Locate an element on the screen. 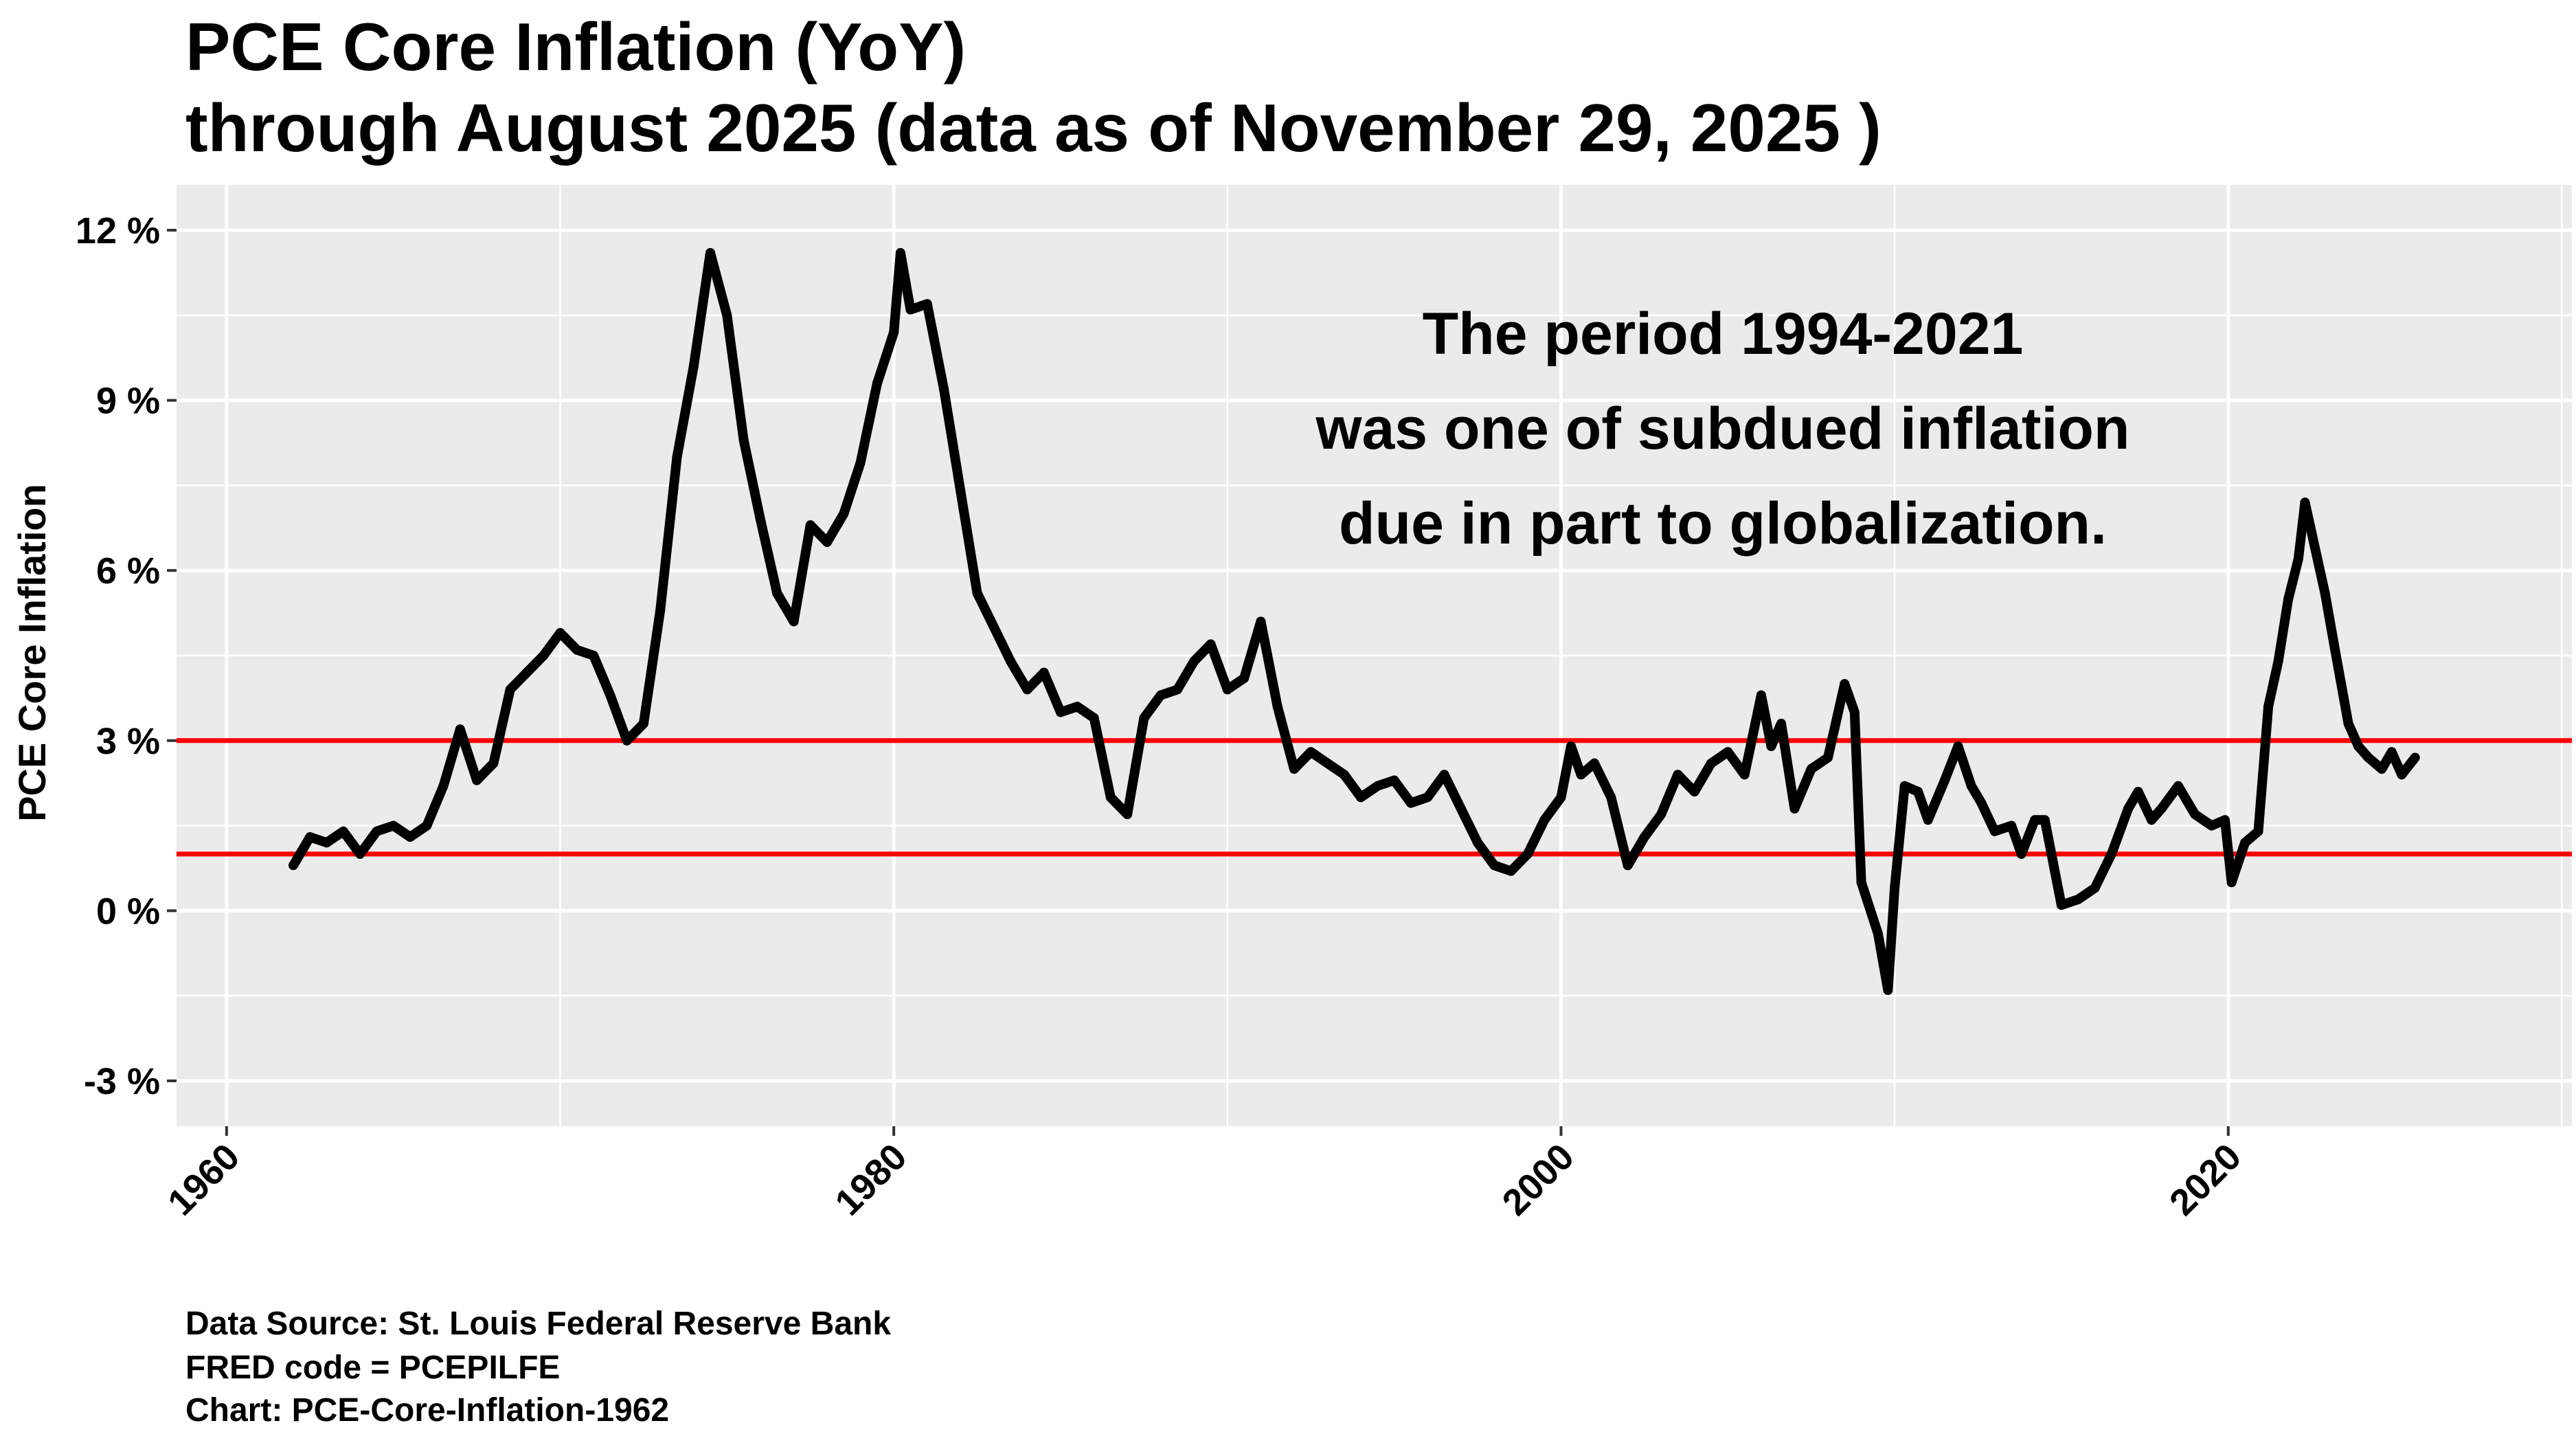 The width and height of the screenshot is (2576, 1443). y-tick-label: 12 % is located at coordinates (118, 231).